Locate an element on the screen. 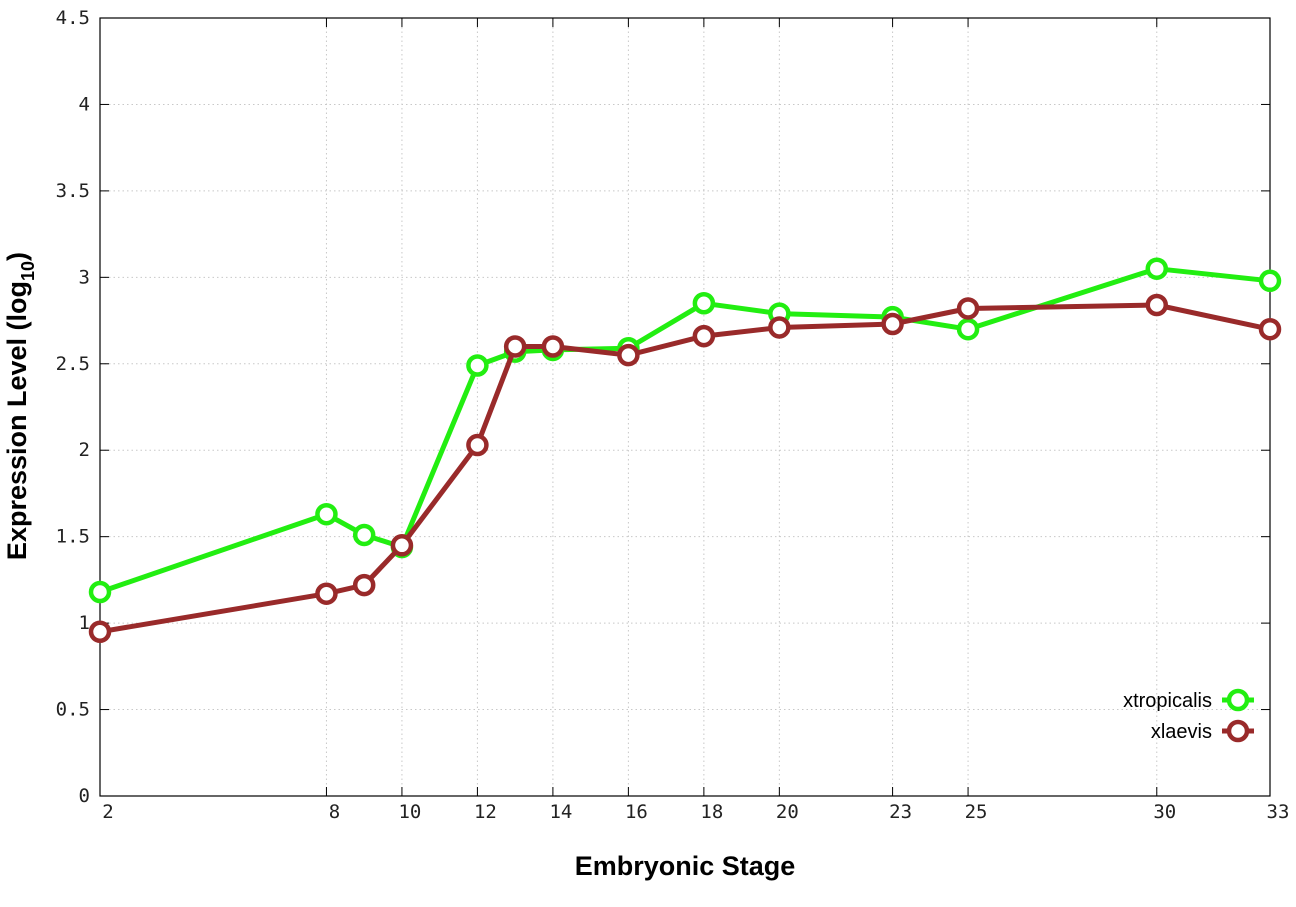 Image resolution: width=1296 pixels, height=907 pixels. x-tick-label: 10 is located at coordinates (409, 812).